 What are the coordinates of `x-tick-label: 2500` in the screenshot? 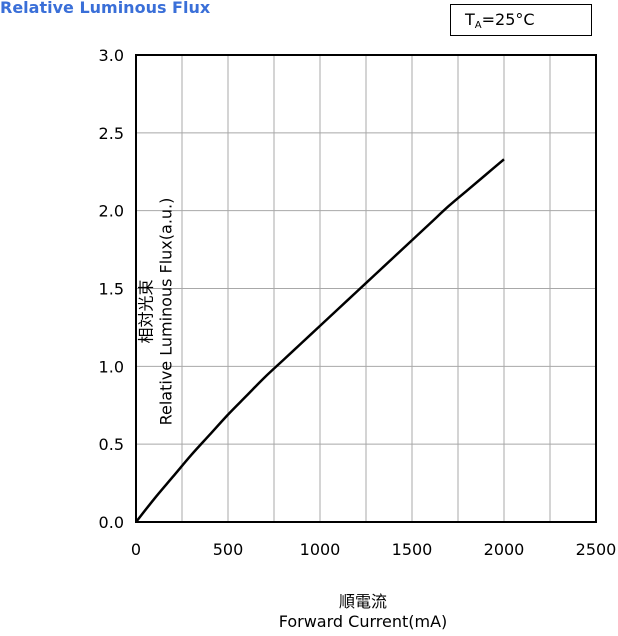 It's located at (596, 549).